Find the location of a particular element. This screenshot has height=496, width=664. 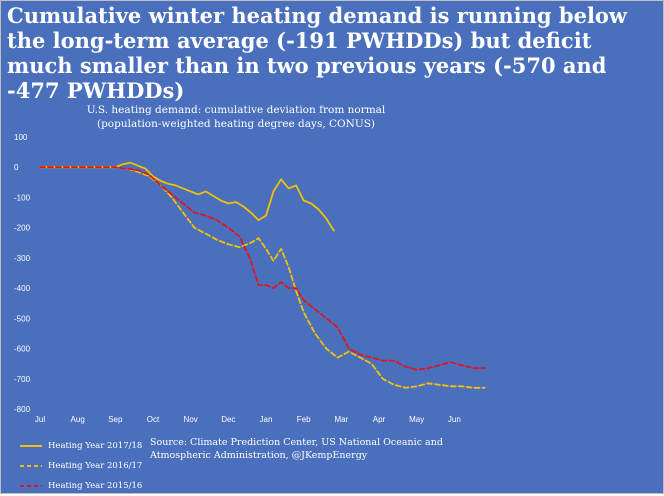

y-tick-label: -300 is located at coordinates (22, 258).